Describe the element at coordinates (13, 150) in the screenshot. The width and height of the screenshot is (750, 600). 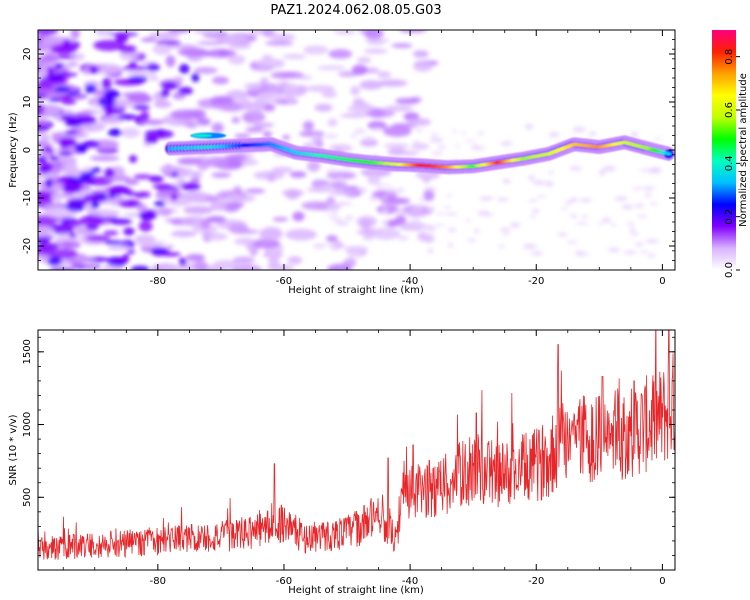
I see `spectrogram-ylabel: Frequency (Hz)` at that location.